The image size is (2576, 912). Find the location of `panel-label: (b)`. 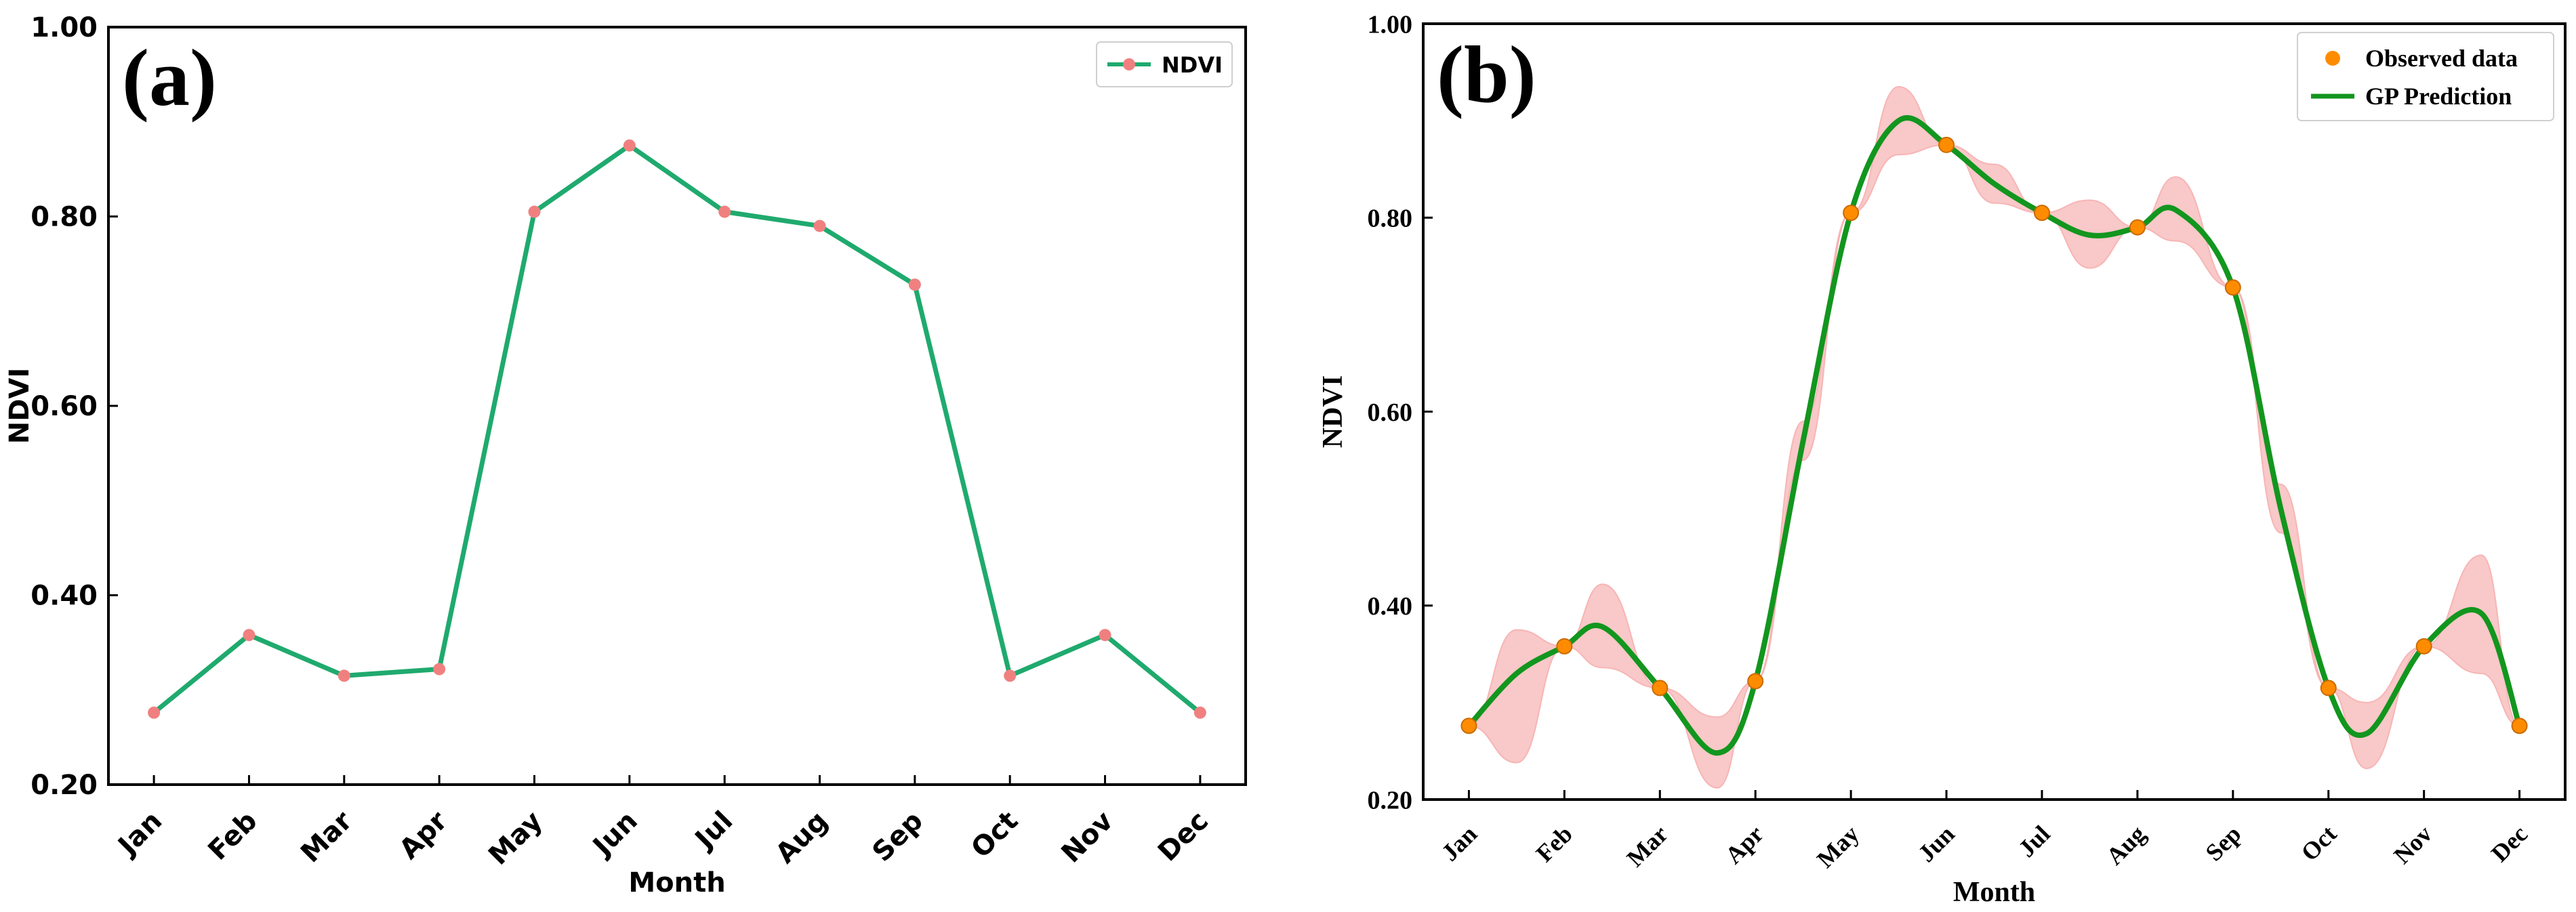

panel-label: (b) is located at coordinates (1486, 74).